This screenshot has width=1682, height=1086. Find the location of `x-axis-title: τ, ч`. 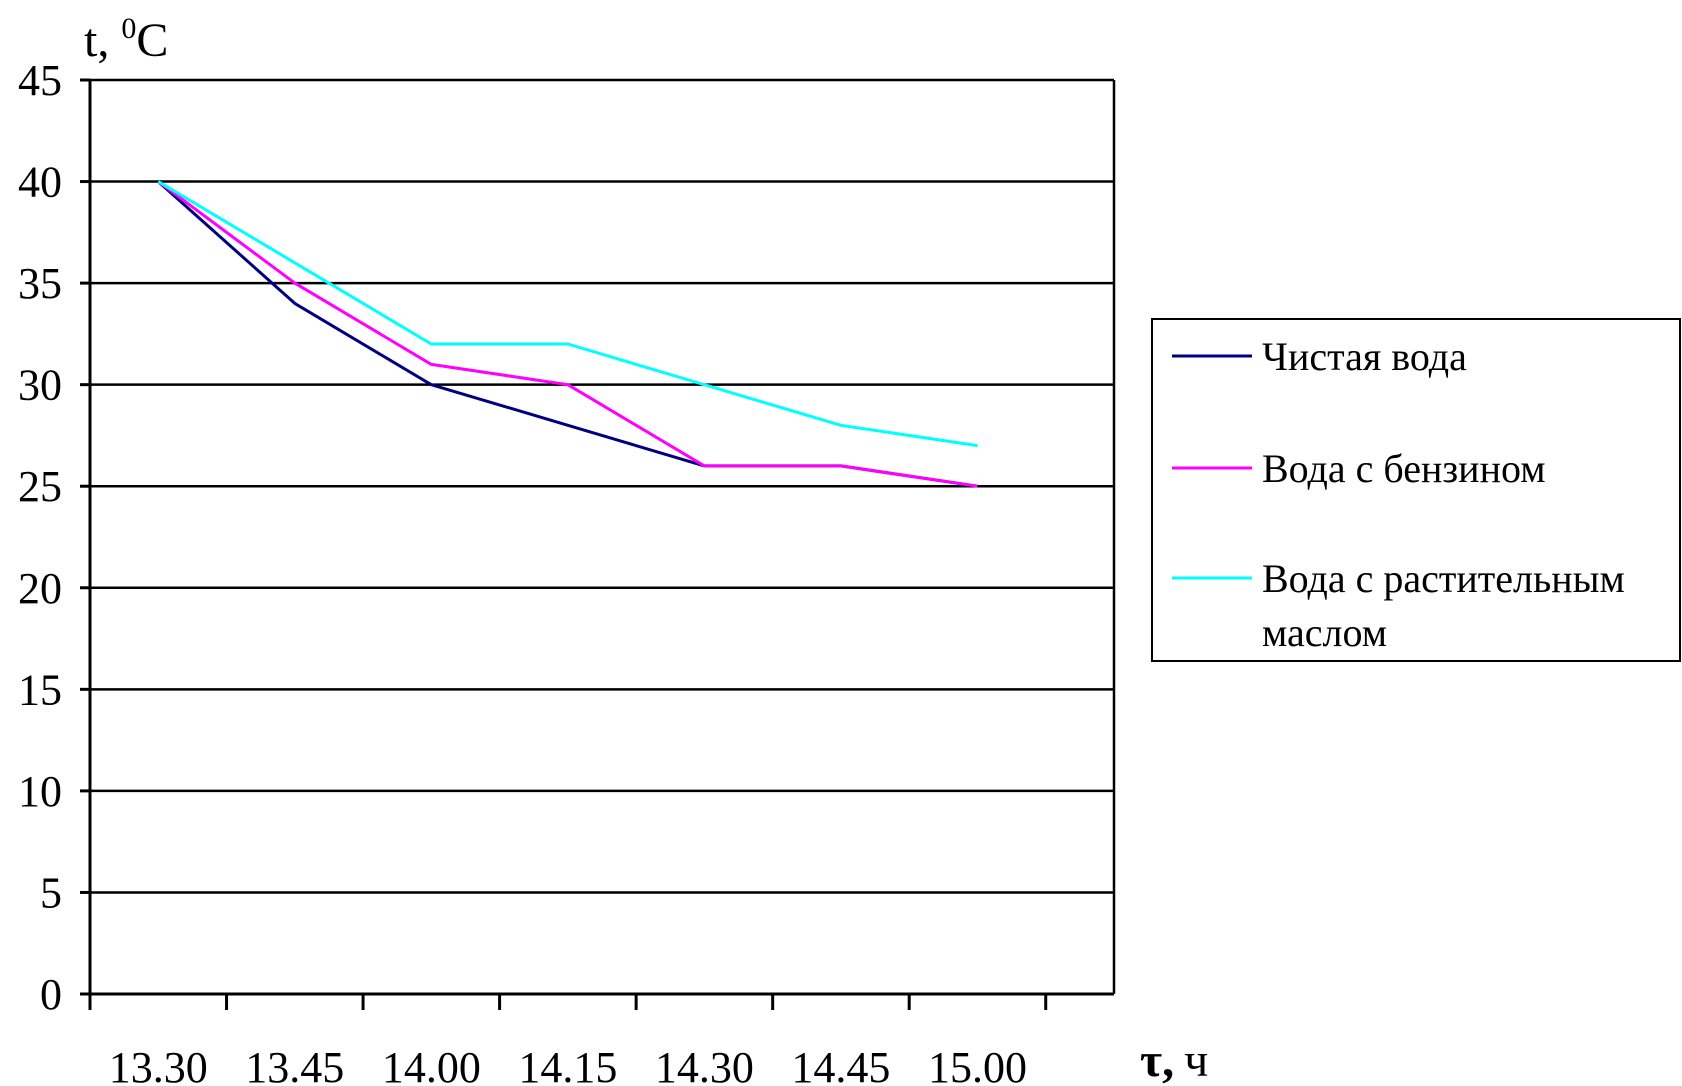

x-axis-title: τ, ч is located at coordinates (1174, 1060).